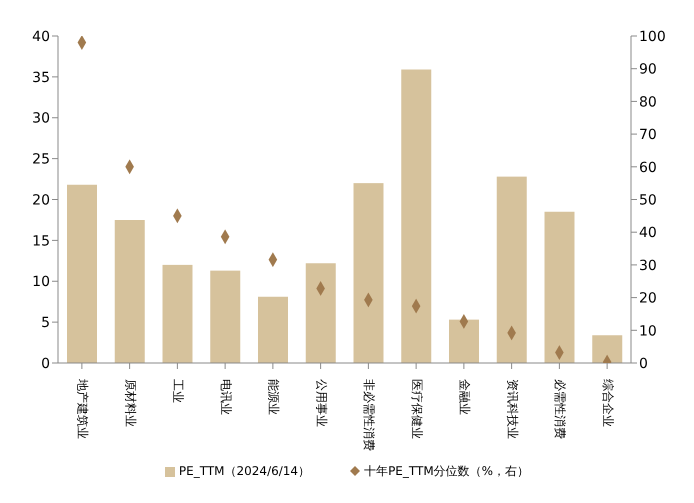  I want to click on y2-tick-label: 20, so click(648, 298).